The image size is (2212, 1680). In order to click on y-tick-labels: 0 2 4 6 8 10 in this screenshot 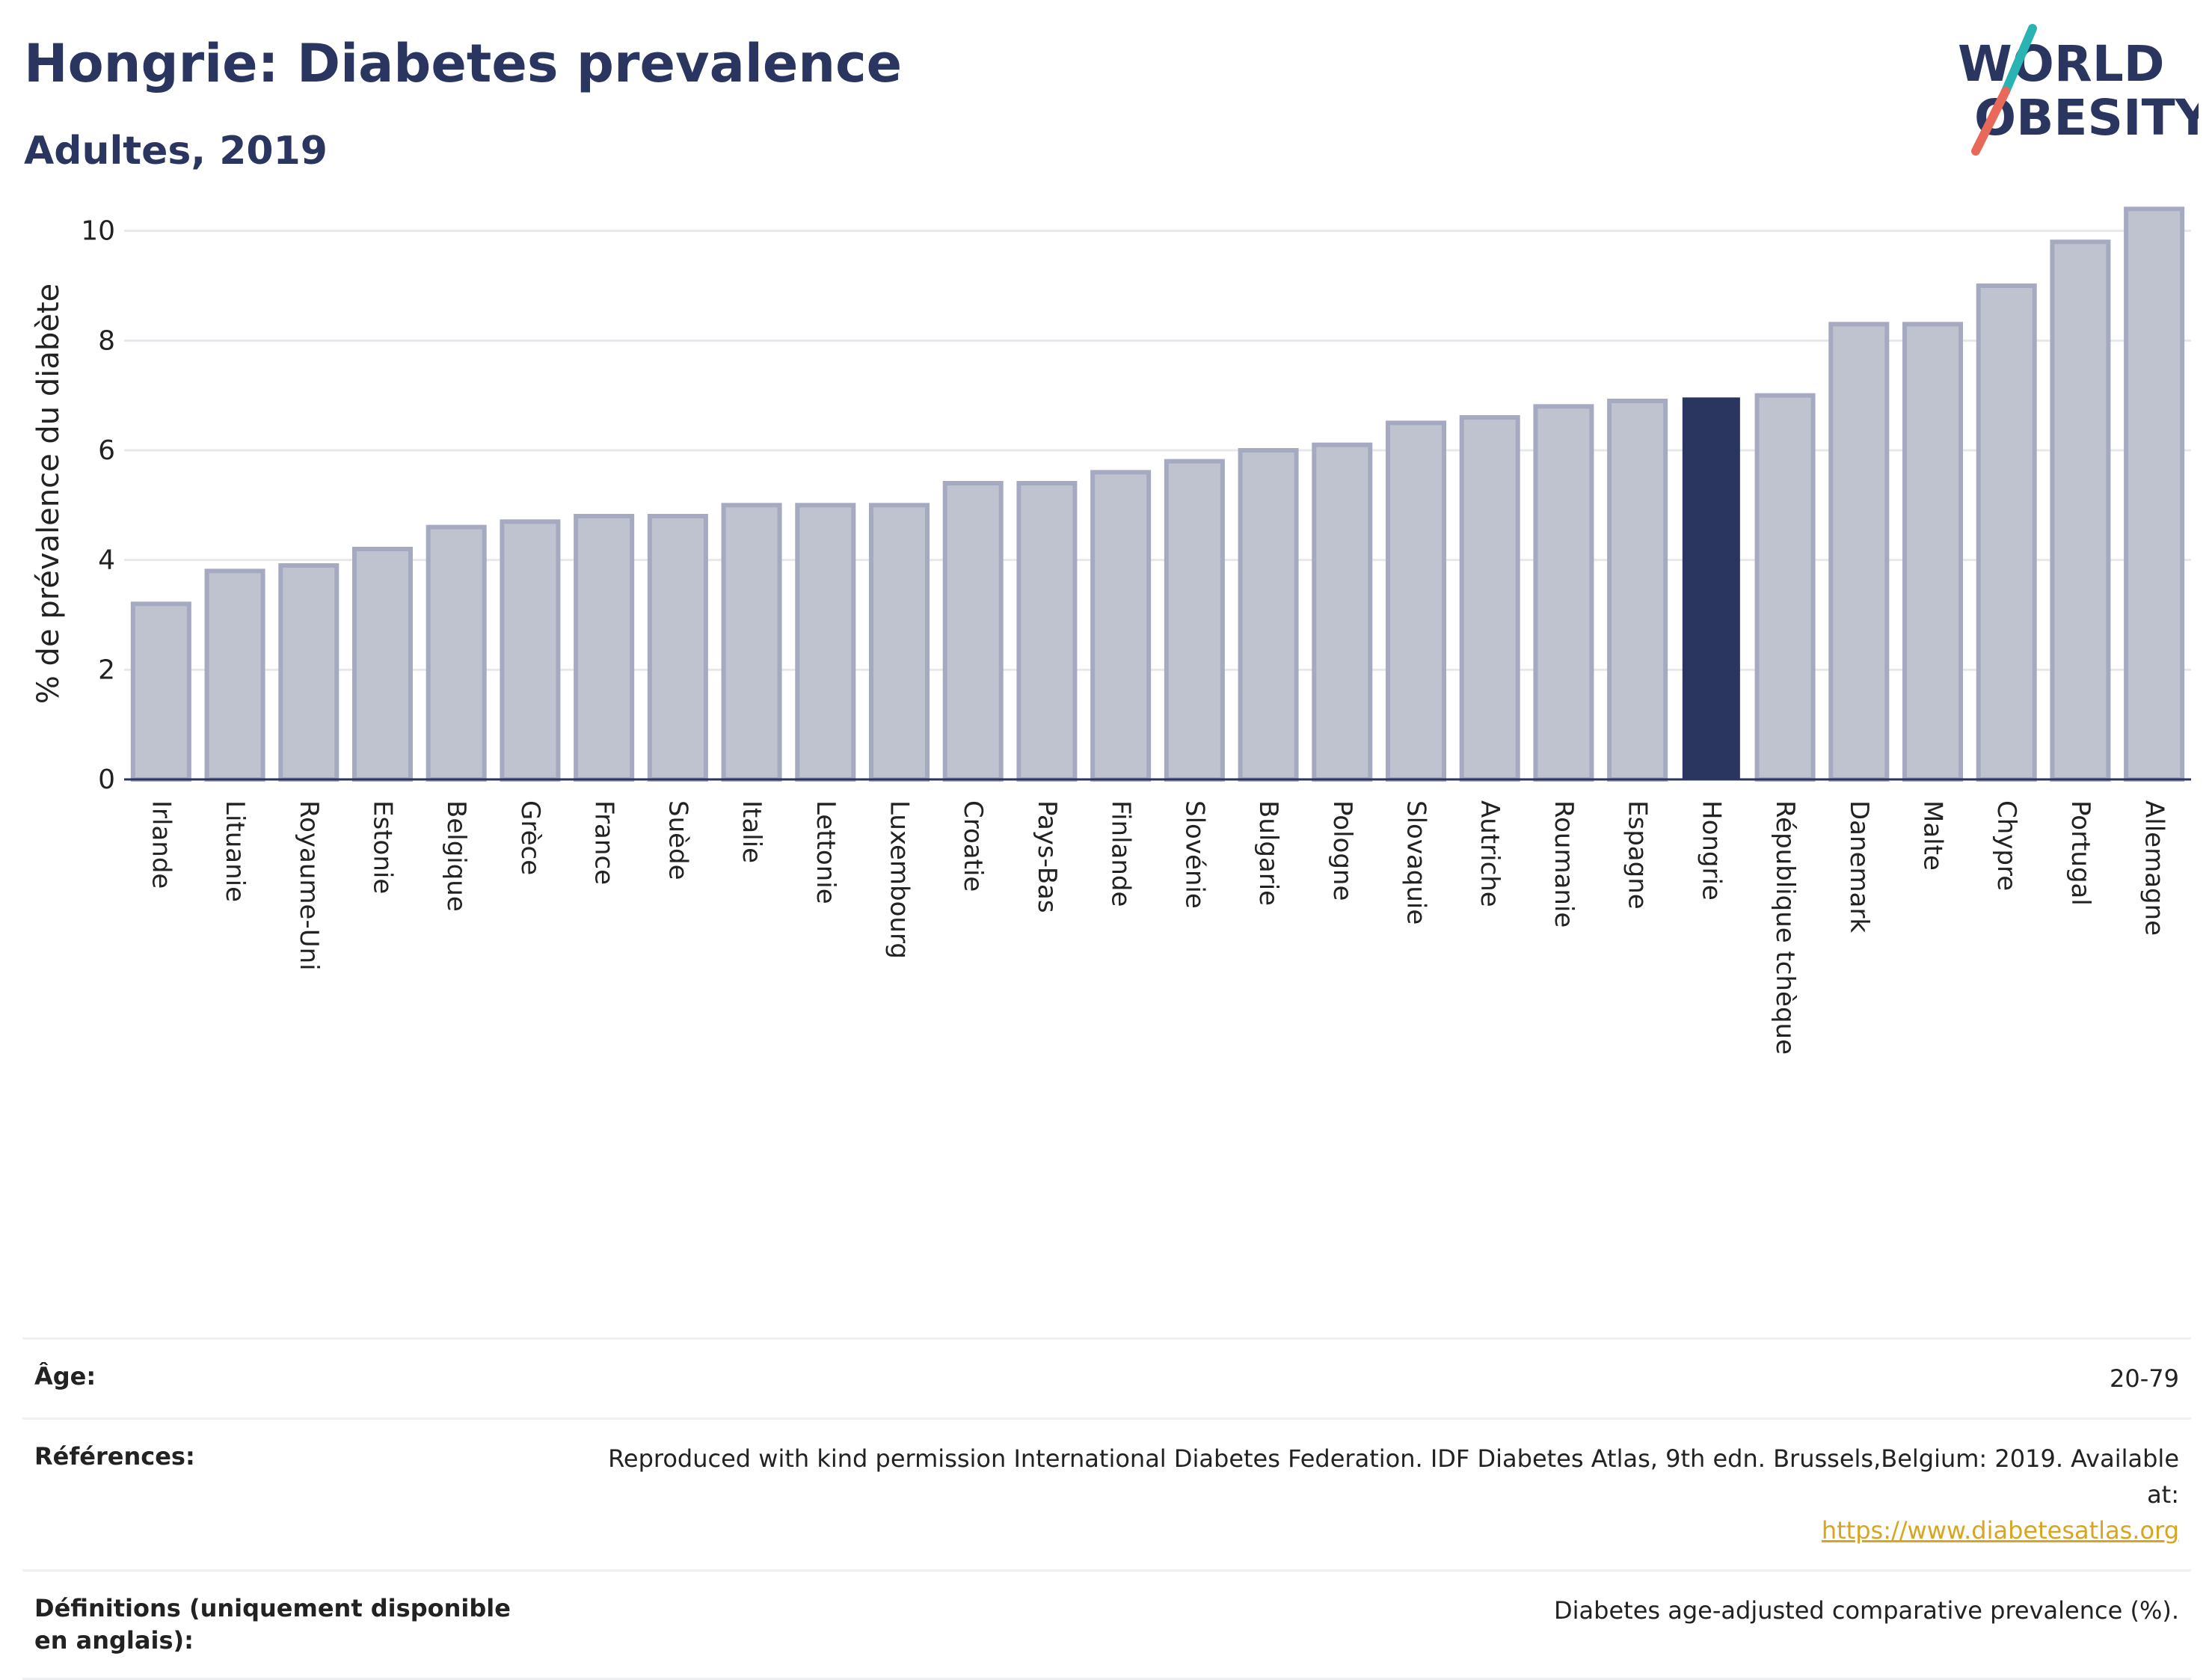, I will do `click(98, 505)`.